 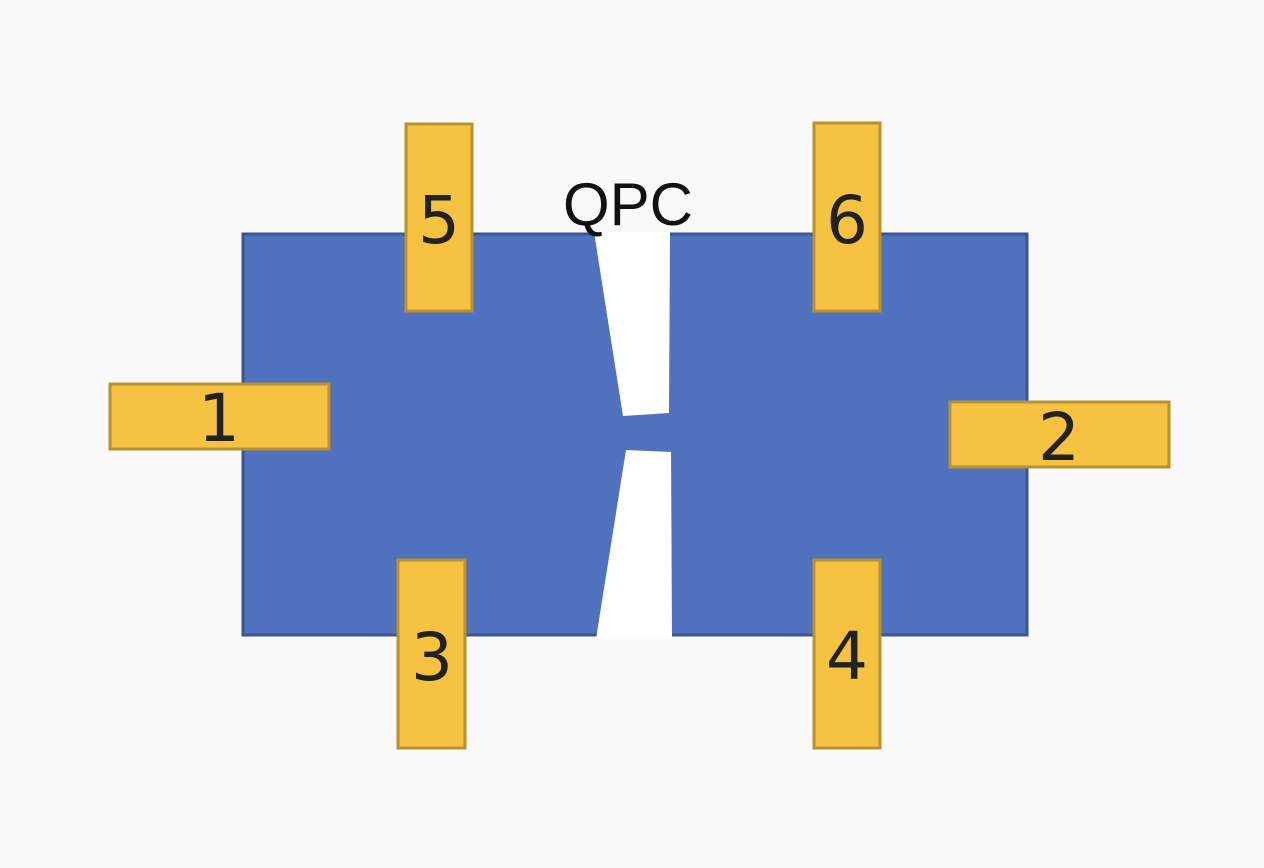 I want to click on qpc-label: QPC, so click(x=628, y=204).